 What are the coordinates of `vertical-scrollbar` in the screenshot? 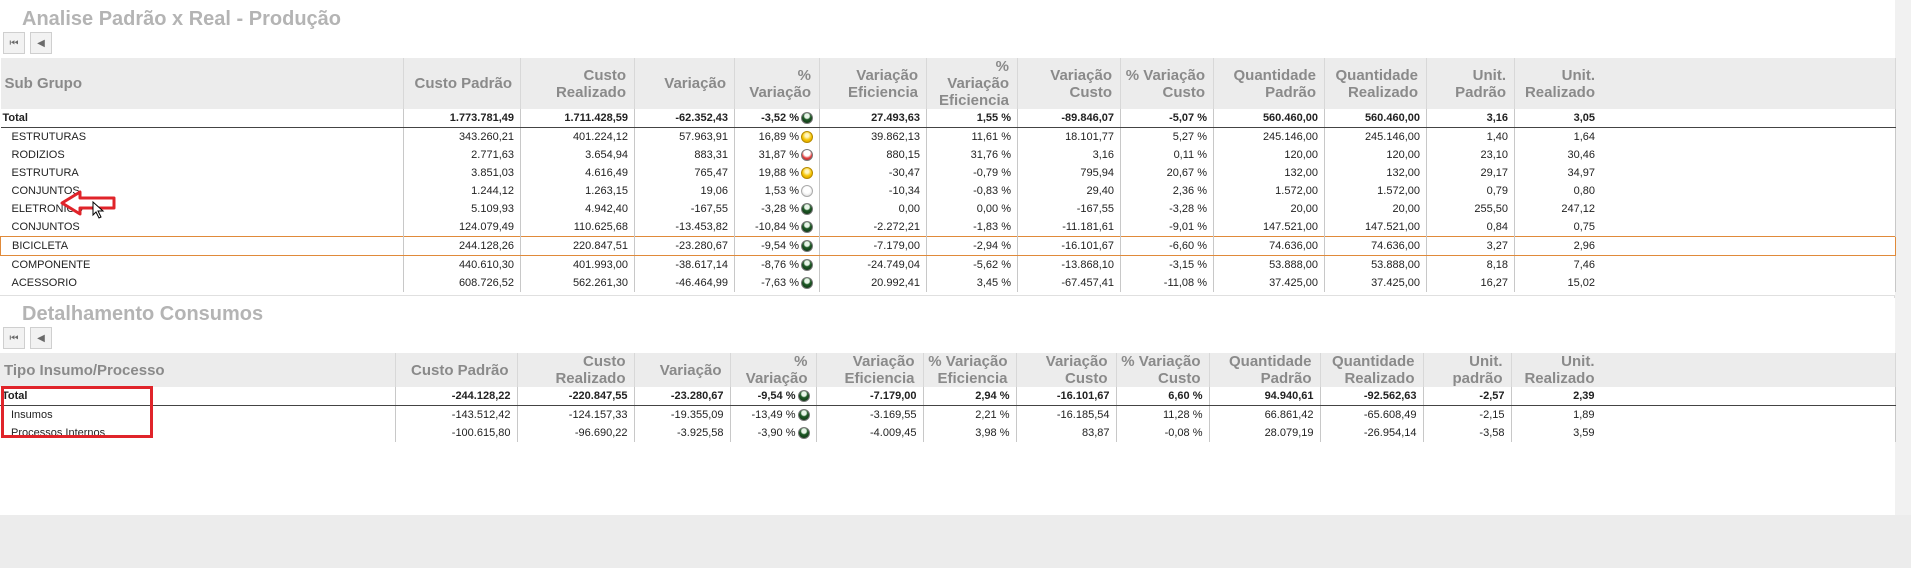 It's located at (1902, 257).